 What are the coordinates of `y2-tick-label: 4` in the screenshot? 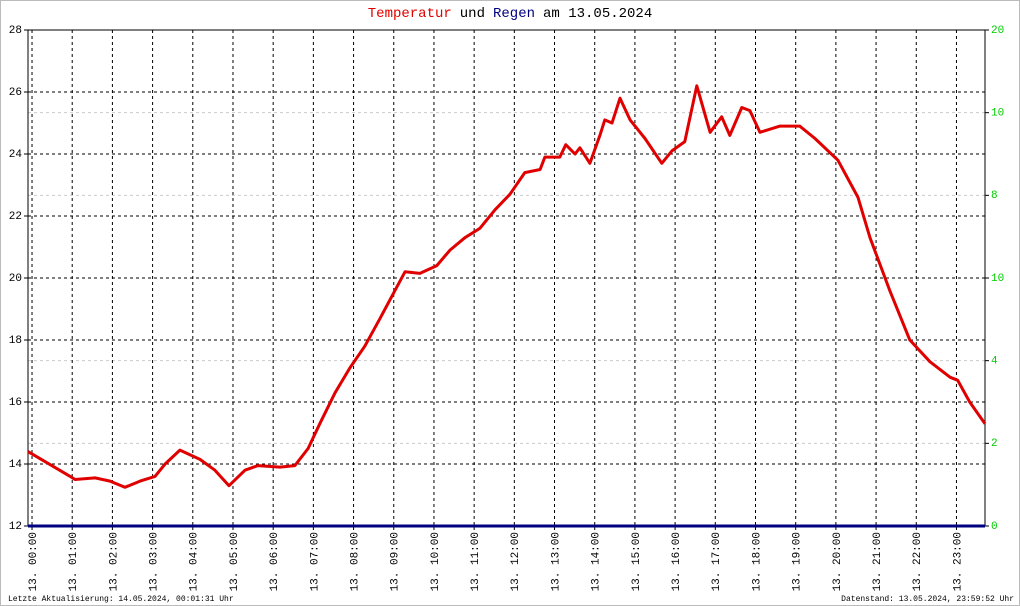 It's located at (994, 362).